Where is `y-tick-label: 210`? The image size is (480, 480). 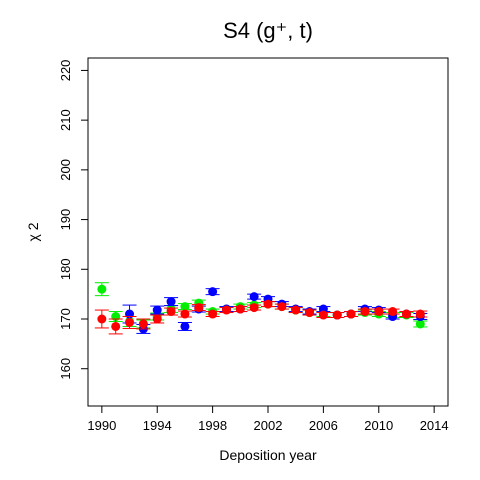
y-tick-label: 210 is located at coordinates (65, 120).